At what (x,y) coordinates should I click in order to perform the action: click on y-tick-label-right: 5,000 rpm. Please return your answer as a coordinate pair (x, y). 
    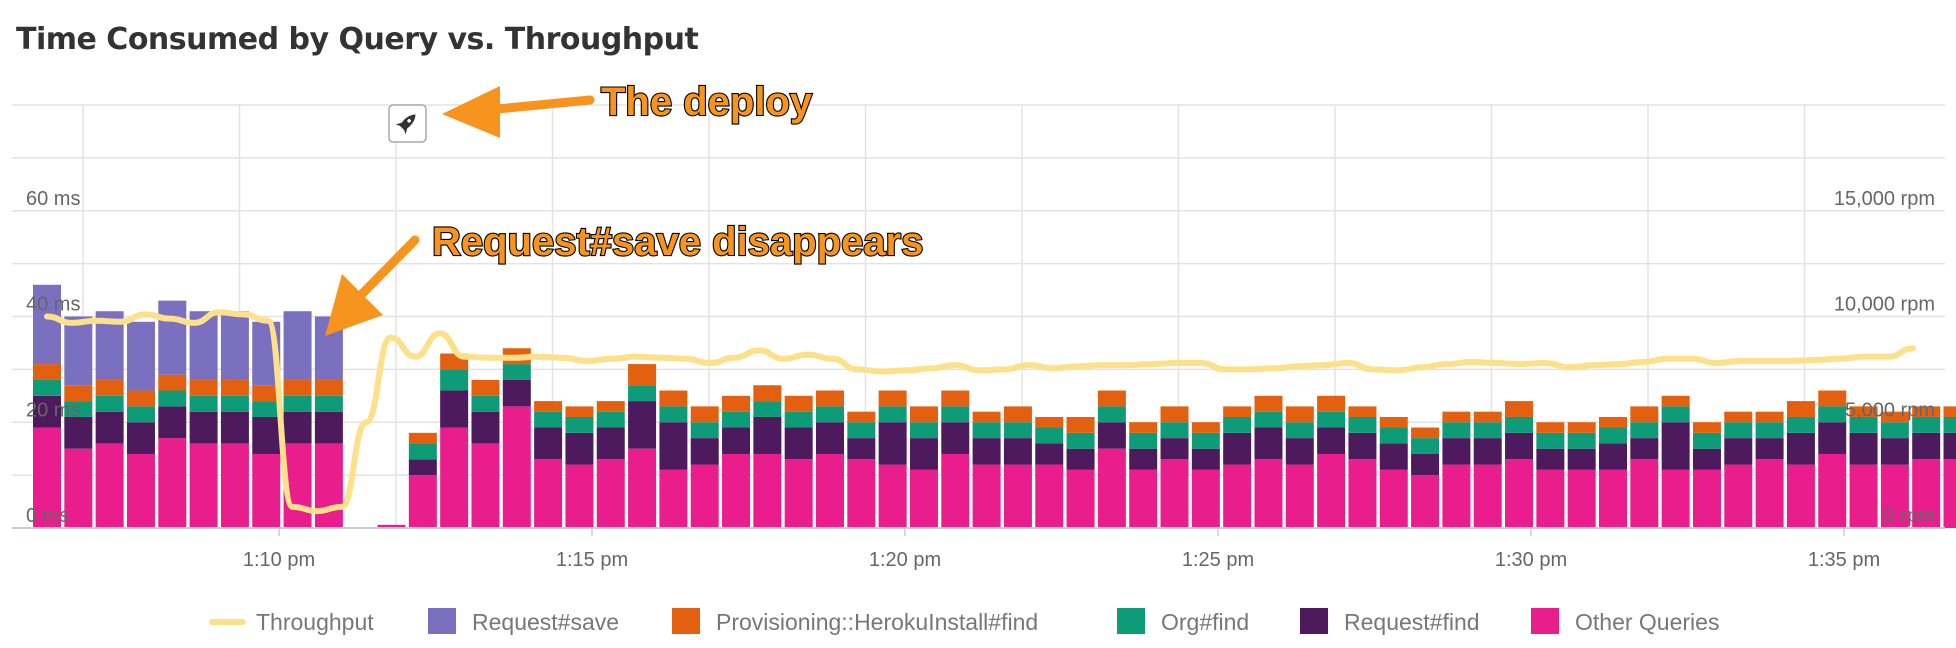
    Looking at the image, I should click on (1890, 410).